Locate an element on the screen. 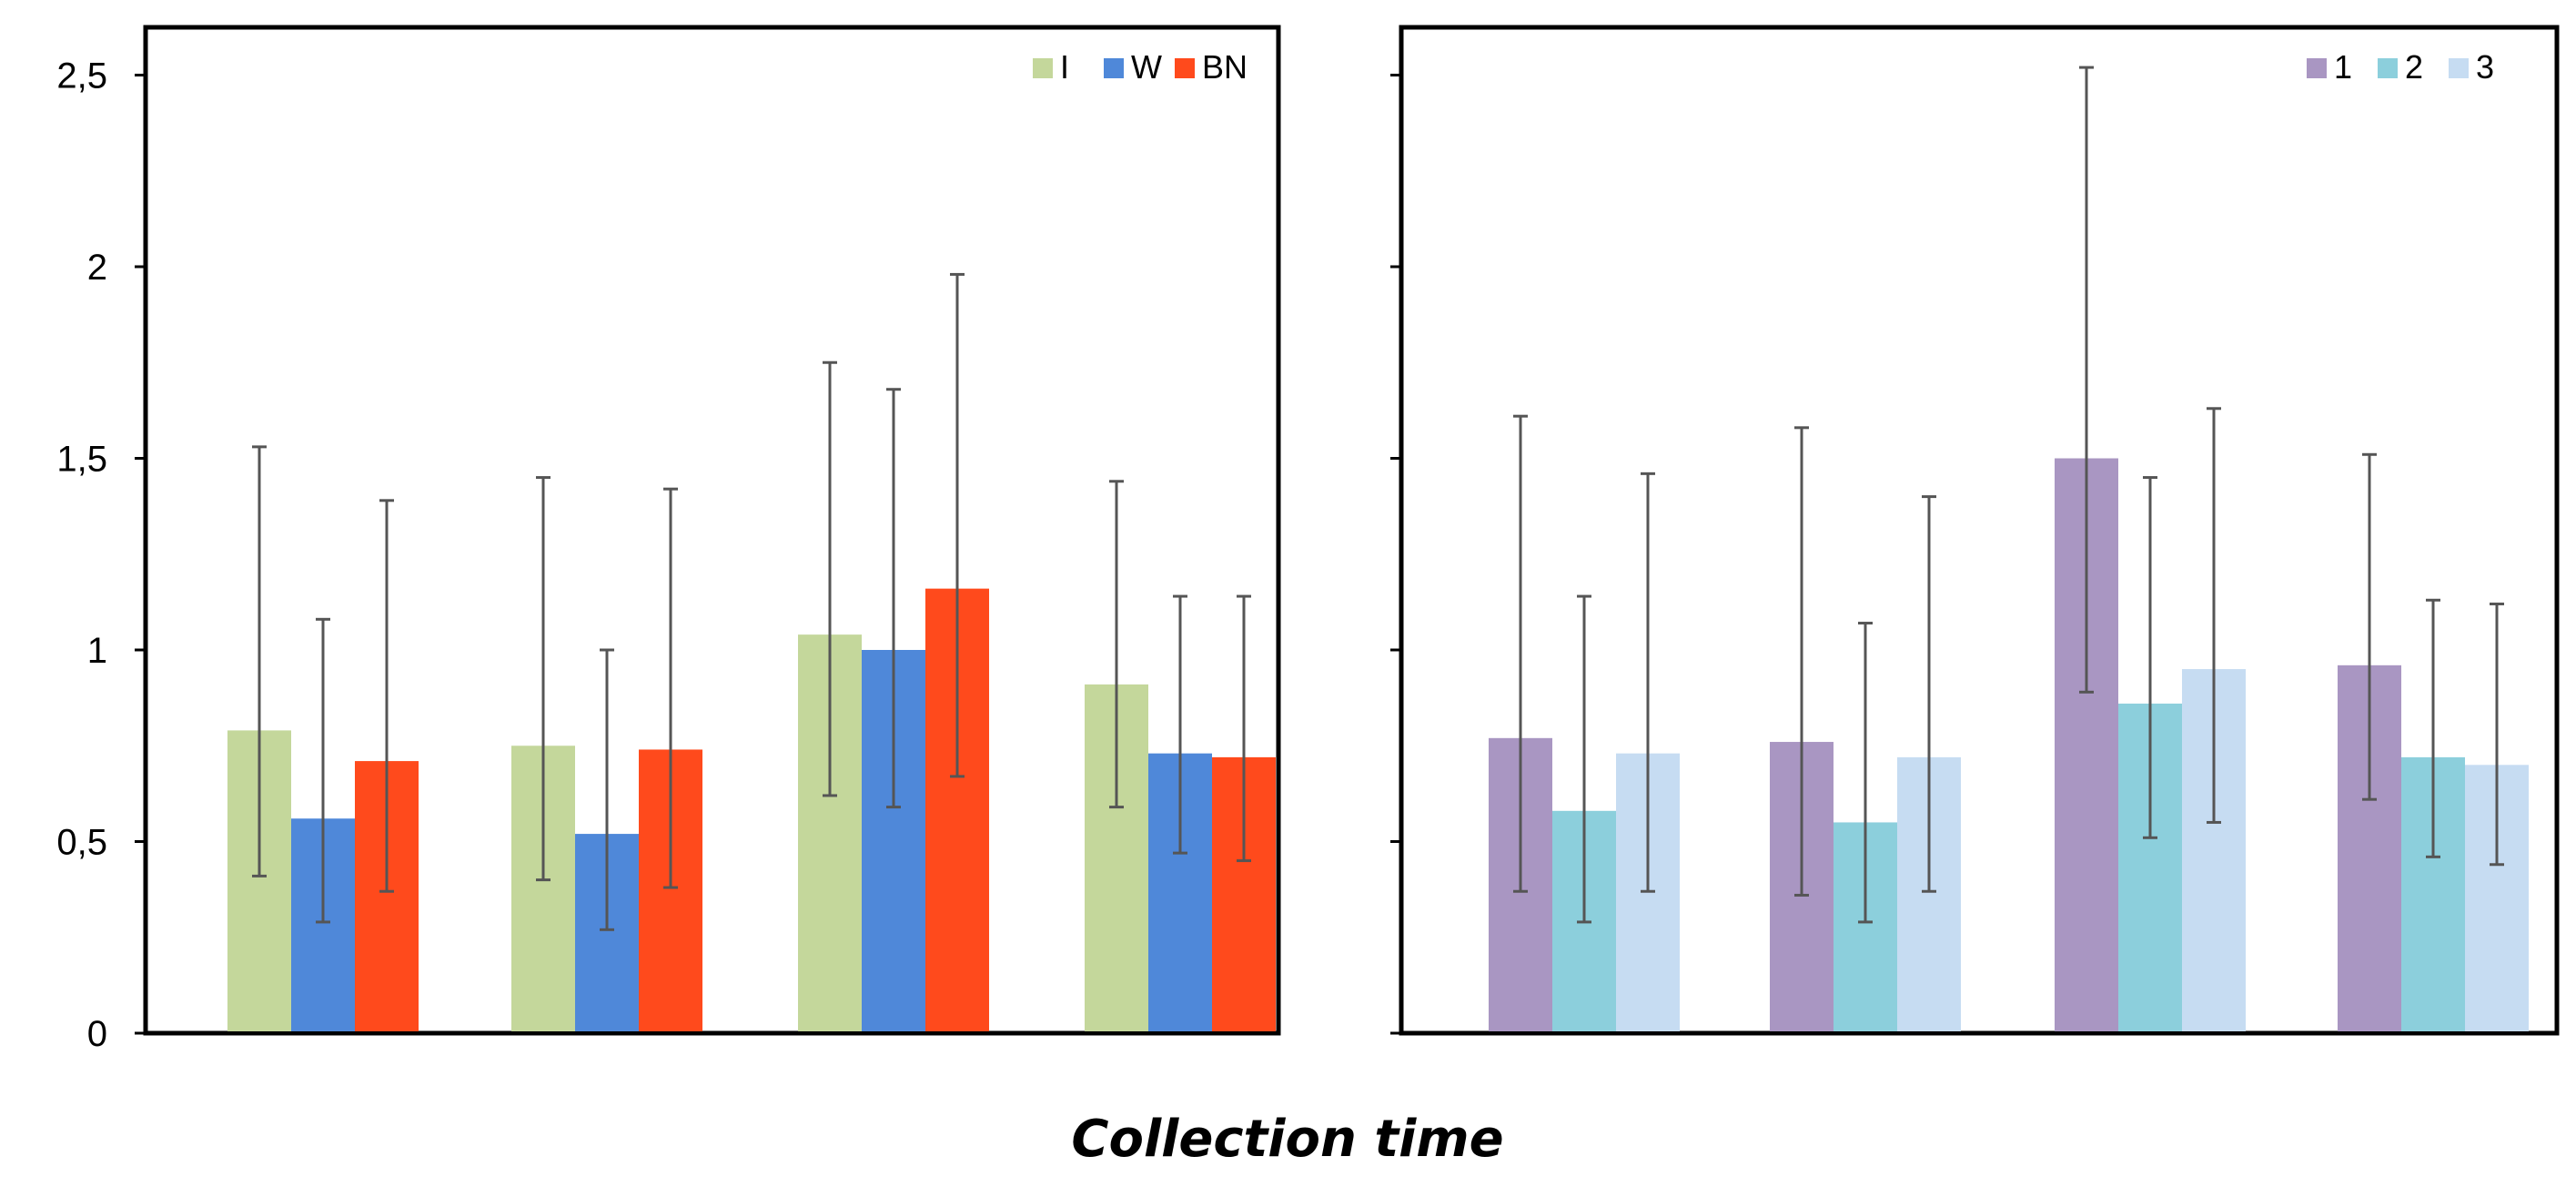 This screenshot has height=1187, width=2576. y-tick-label: 2 is located at coordinates (97, 268).